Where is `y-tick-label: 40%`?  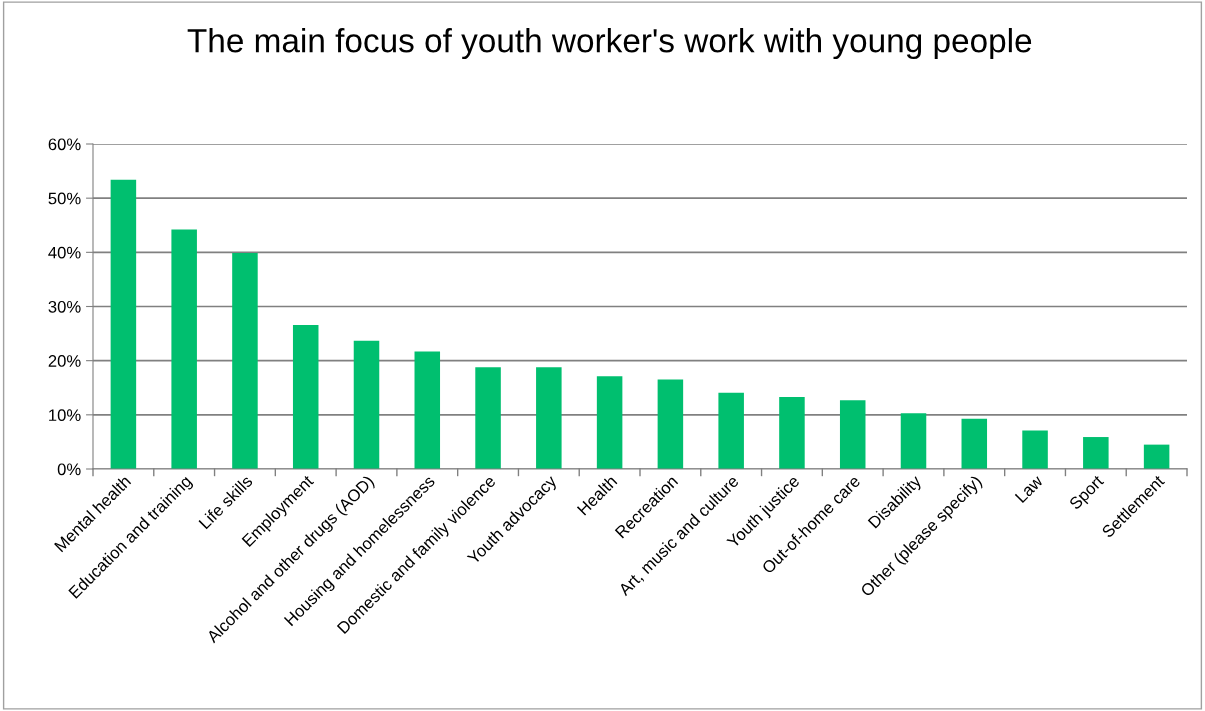
y-tick-label: 40% is located at coordinates (64, 252).